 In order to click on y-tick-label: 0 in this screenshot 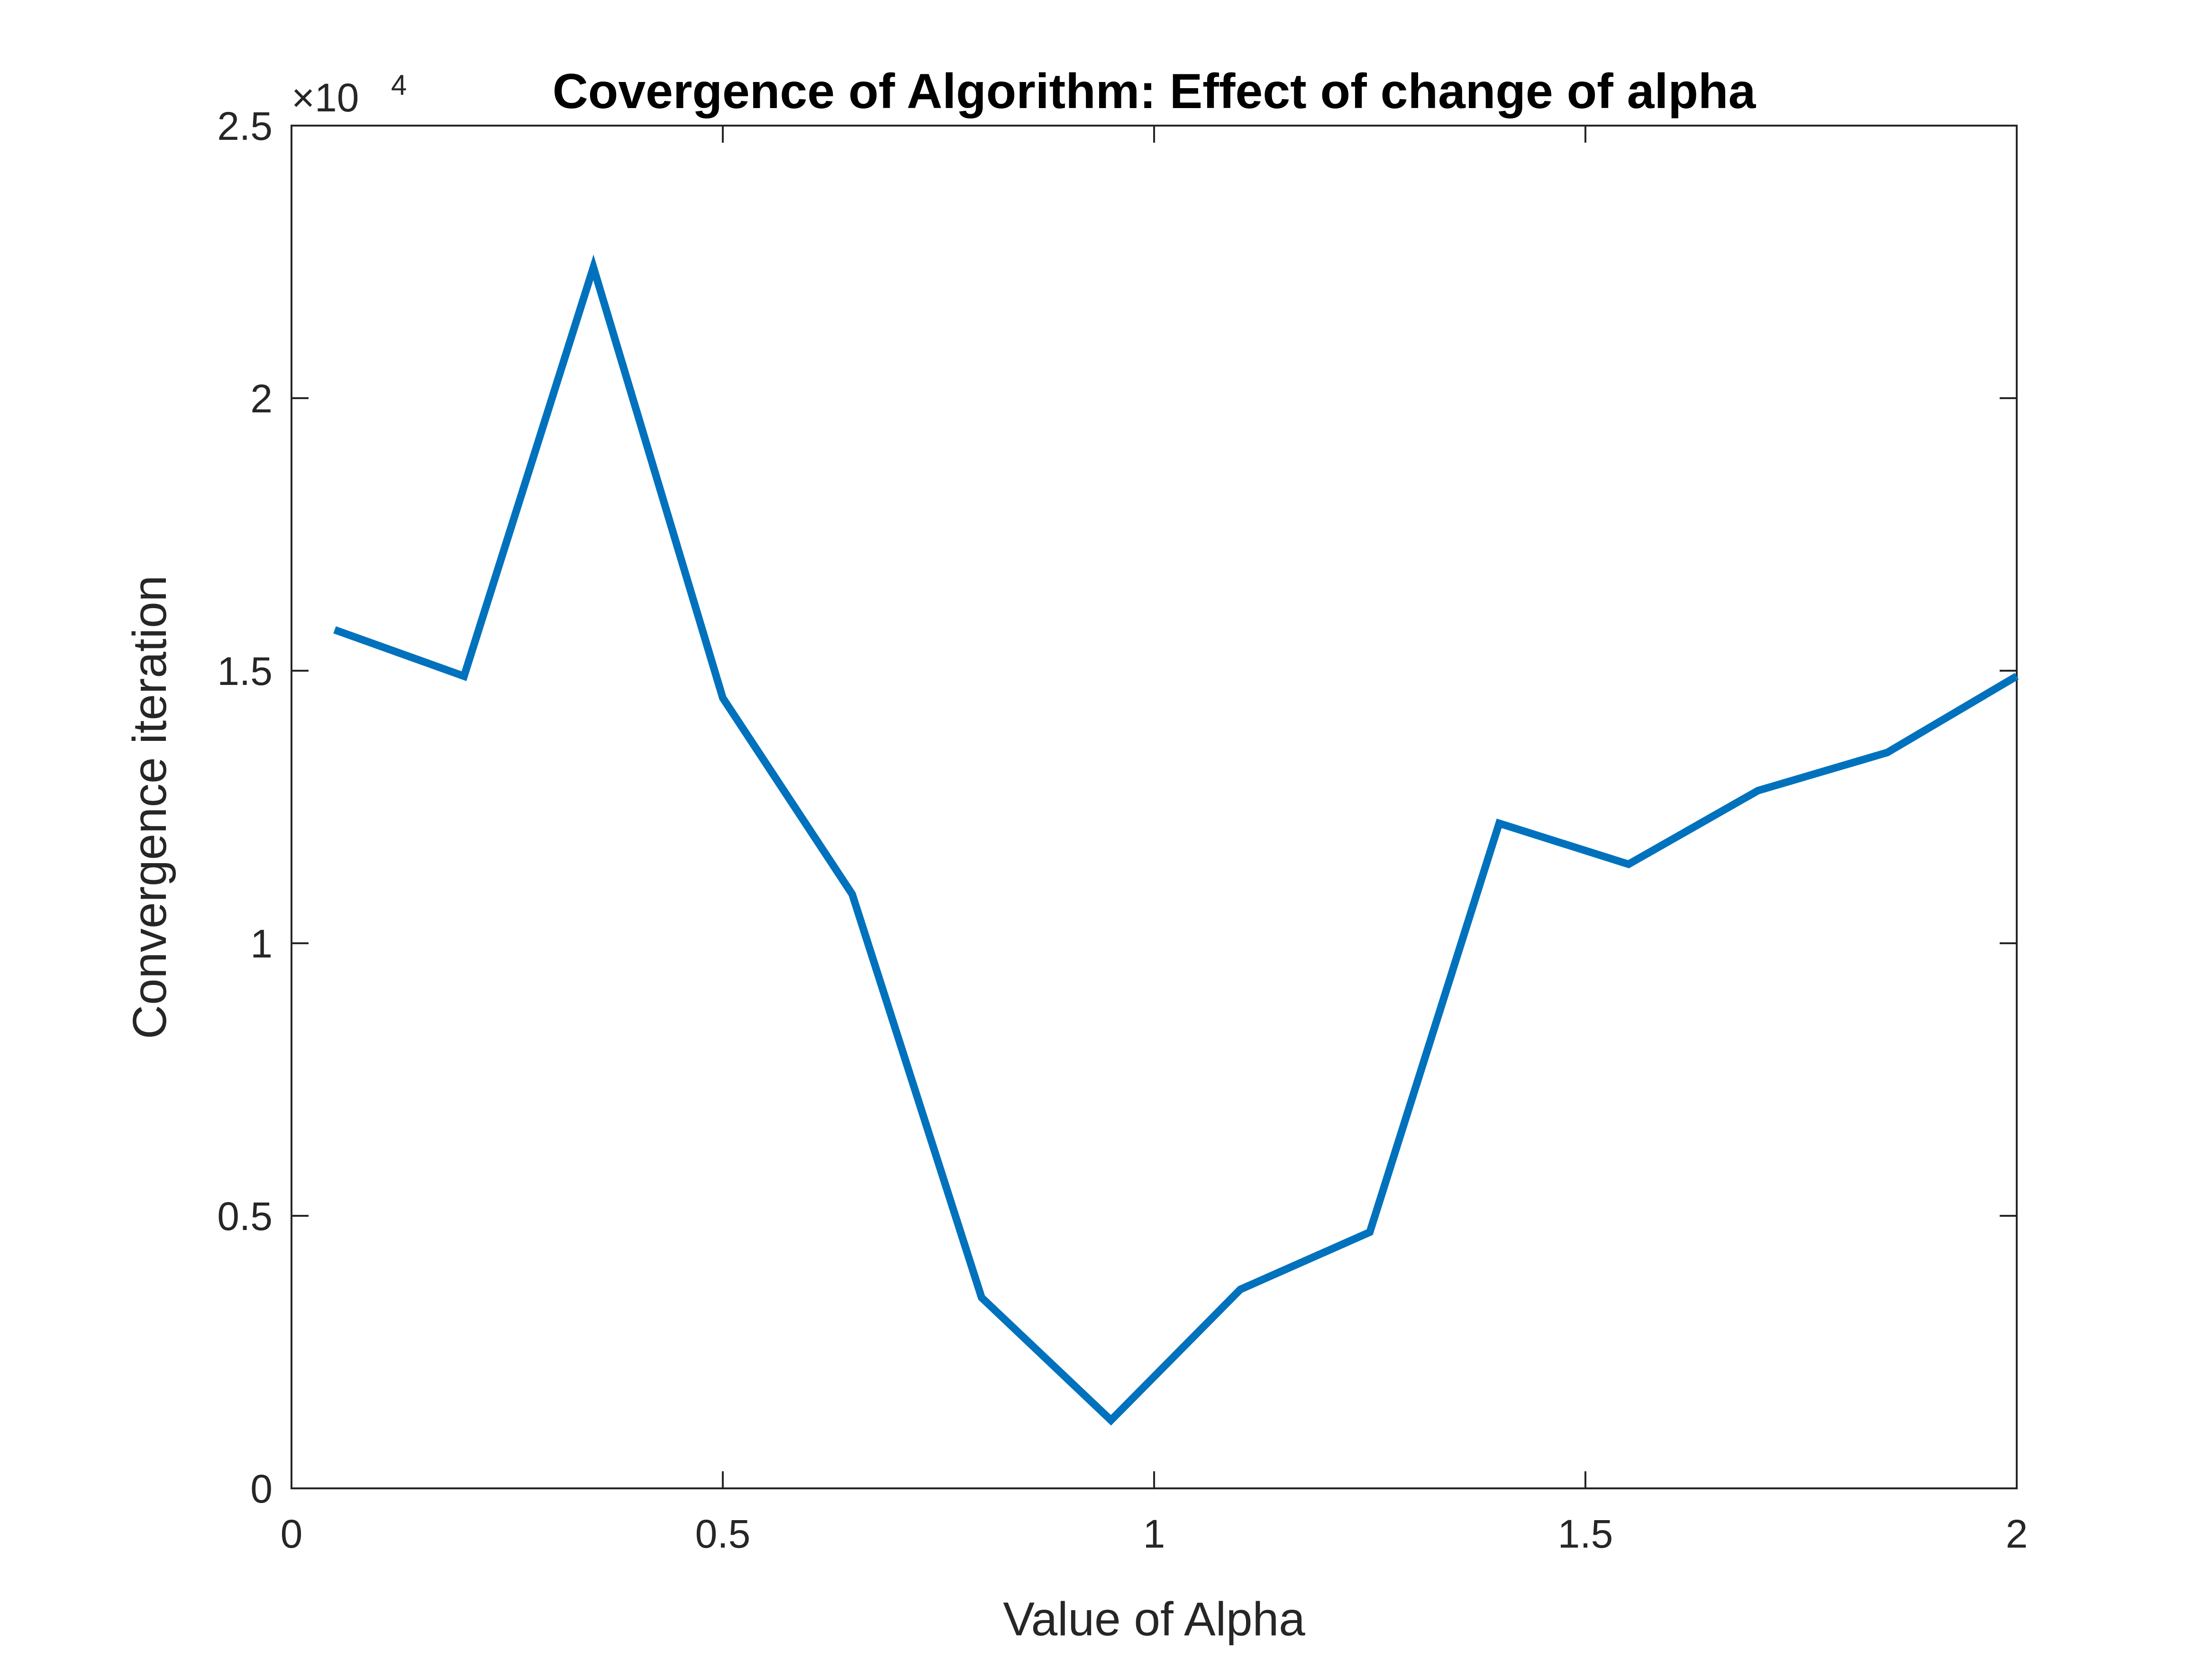, I will do `click(261, 1489)`.